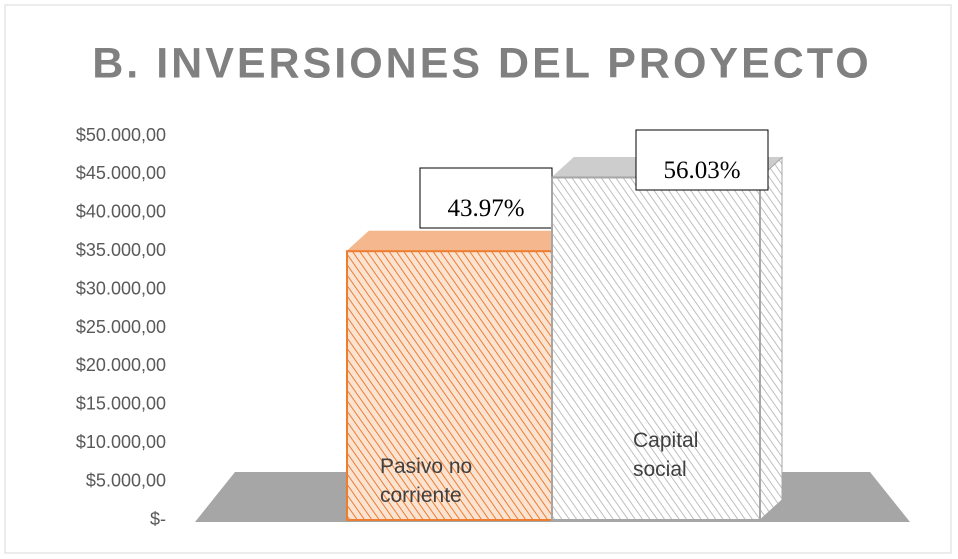 This screenshot has height=559, width=958. Describe the element at coordinates (449, 385) in the screenshot. I see `bar` at that location.